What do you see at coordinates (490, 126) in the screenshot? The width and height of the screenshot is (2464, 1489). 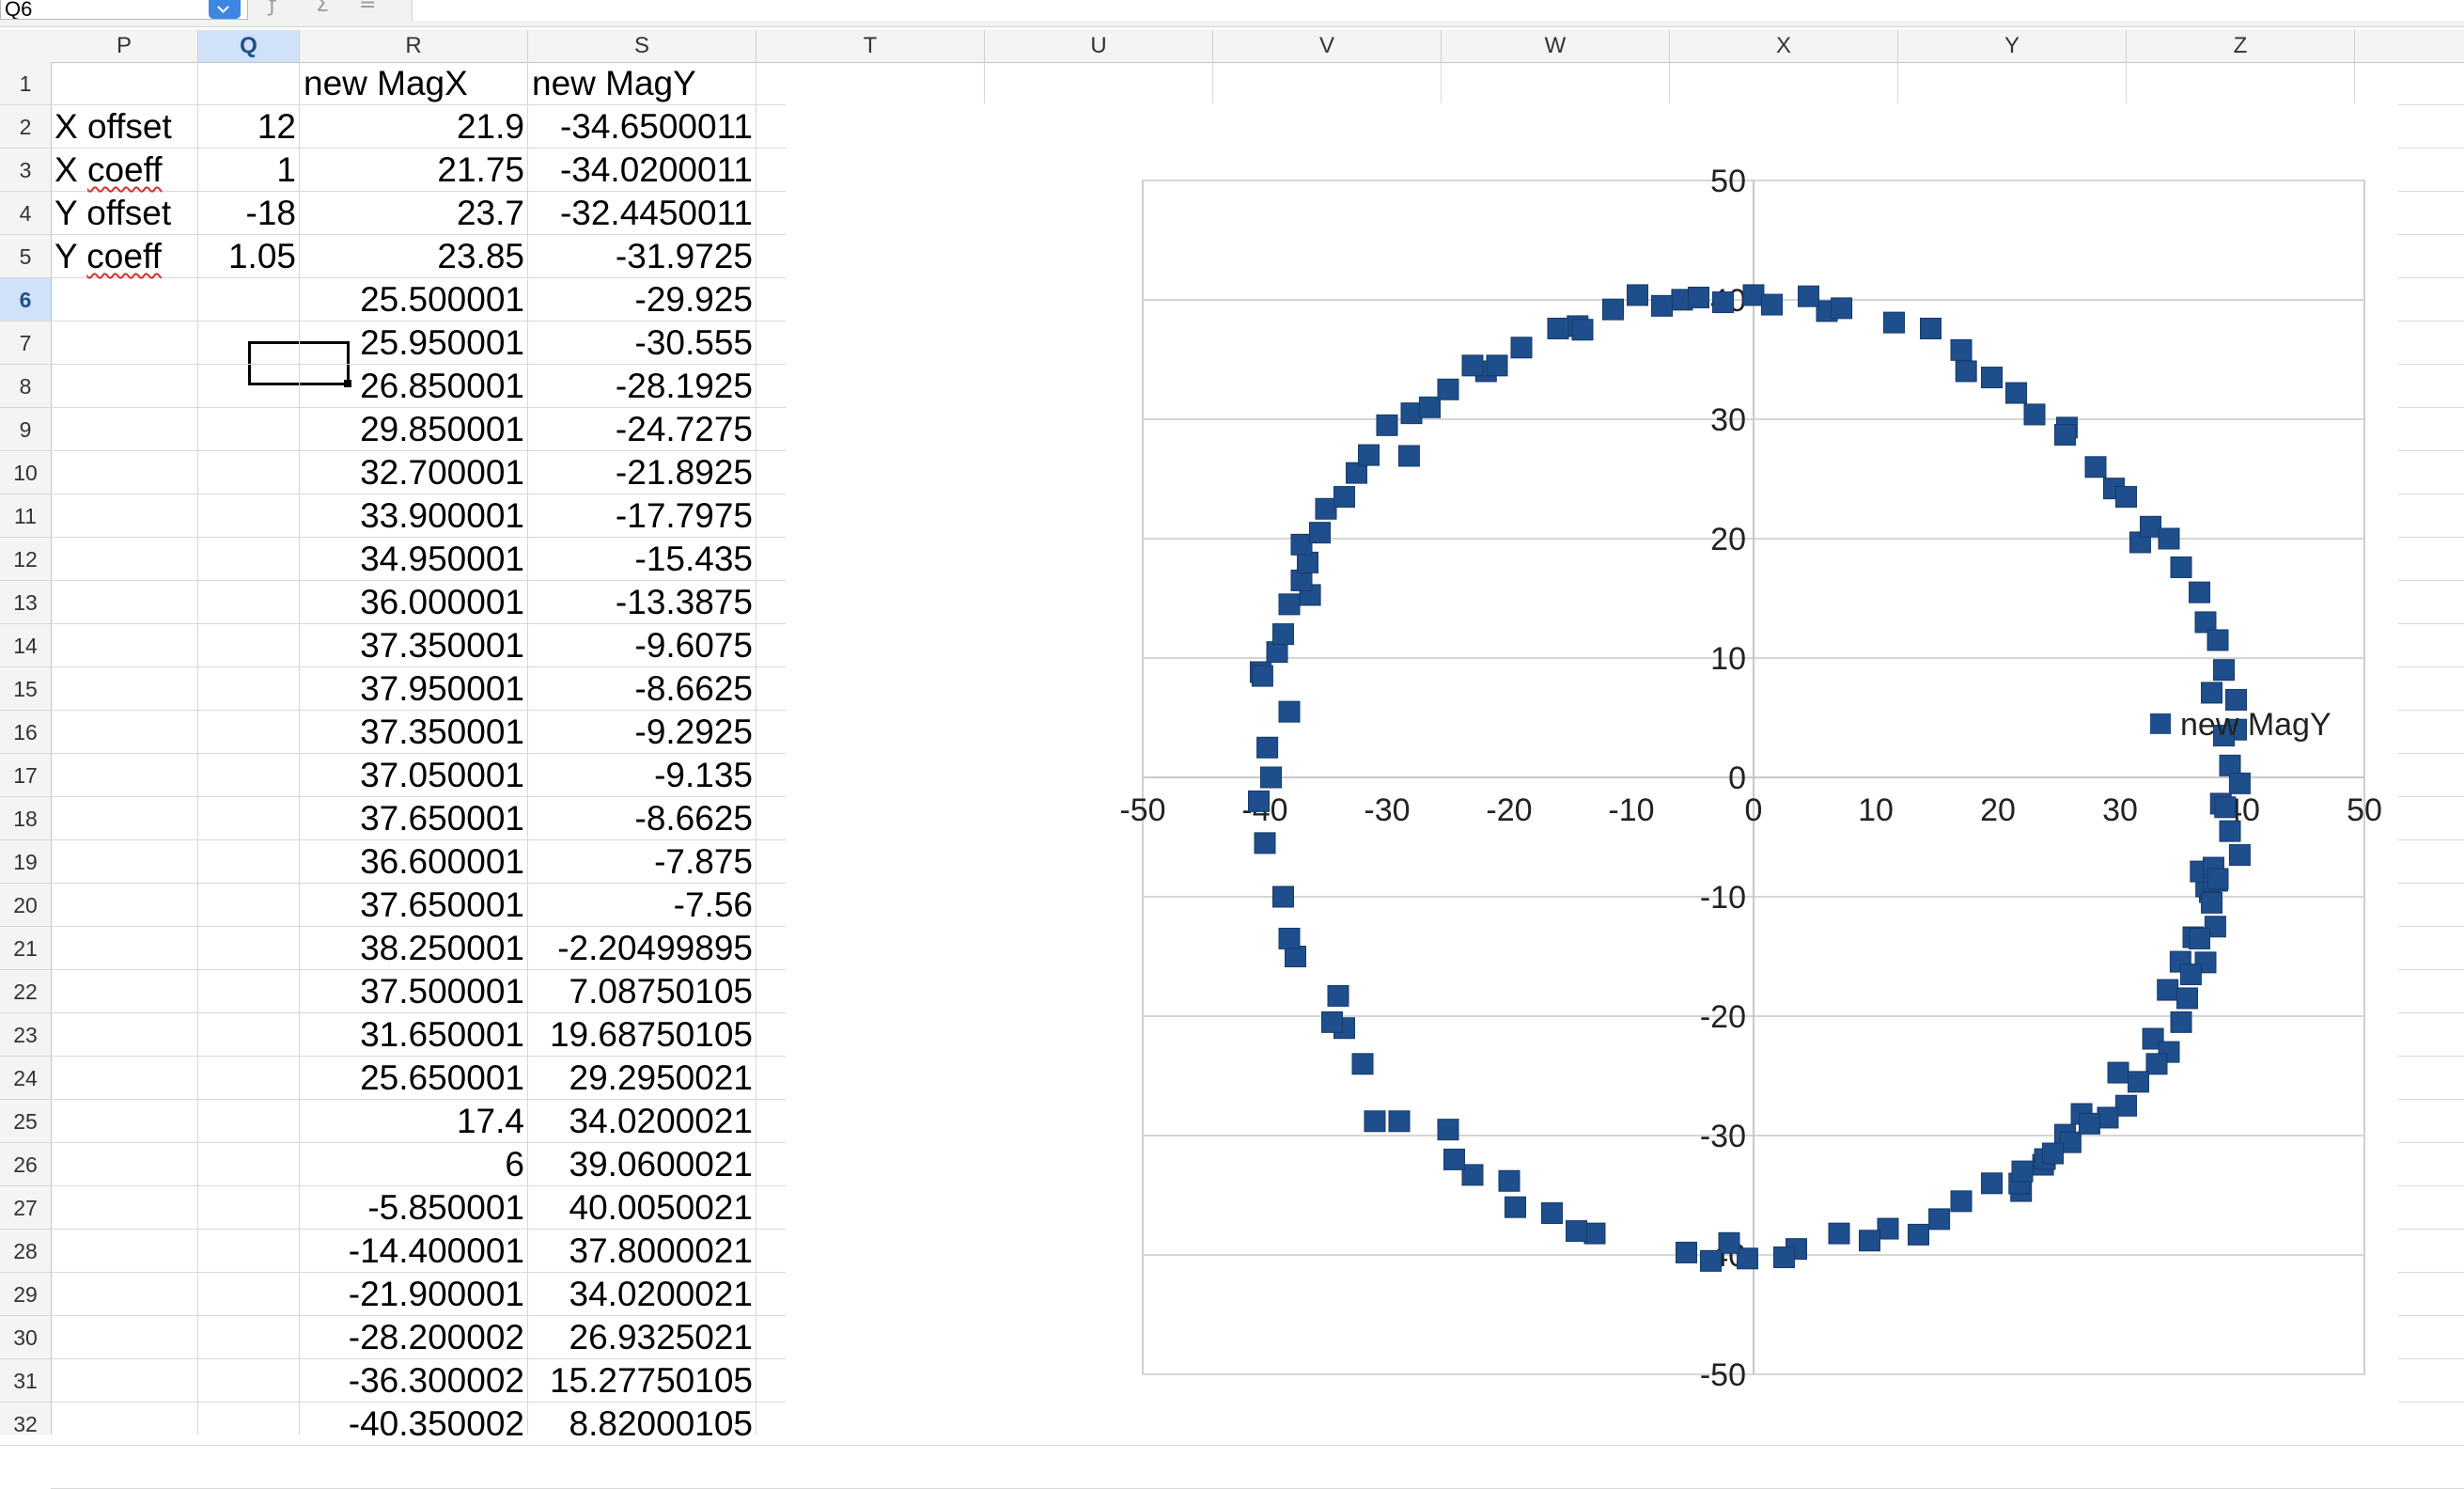 I see `cell-r2: 21.9` at bounding box center [490, 126].